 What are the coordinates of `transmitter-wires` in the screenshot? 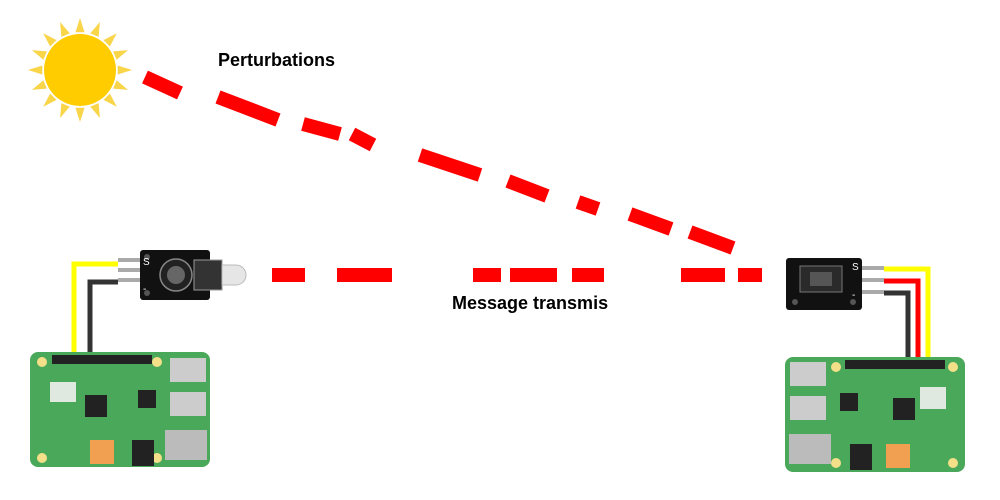 It's located at (94, 306).